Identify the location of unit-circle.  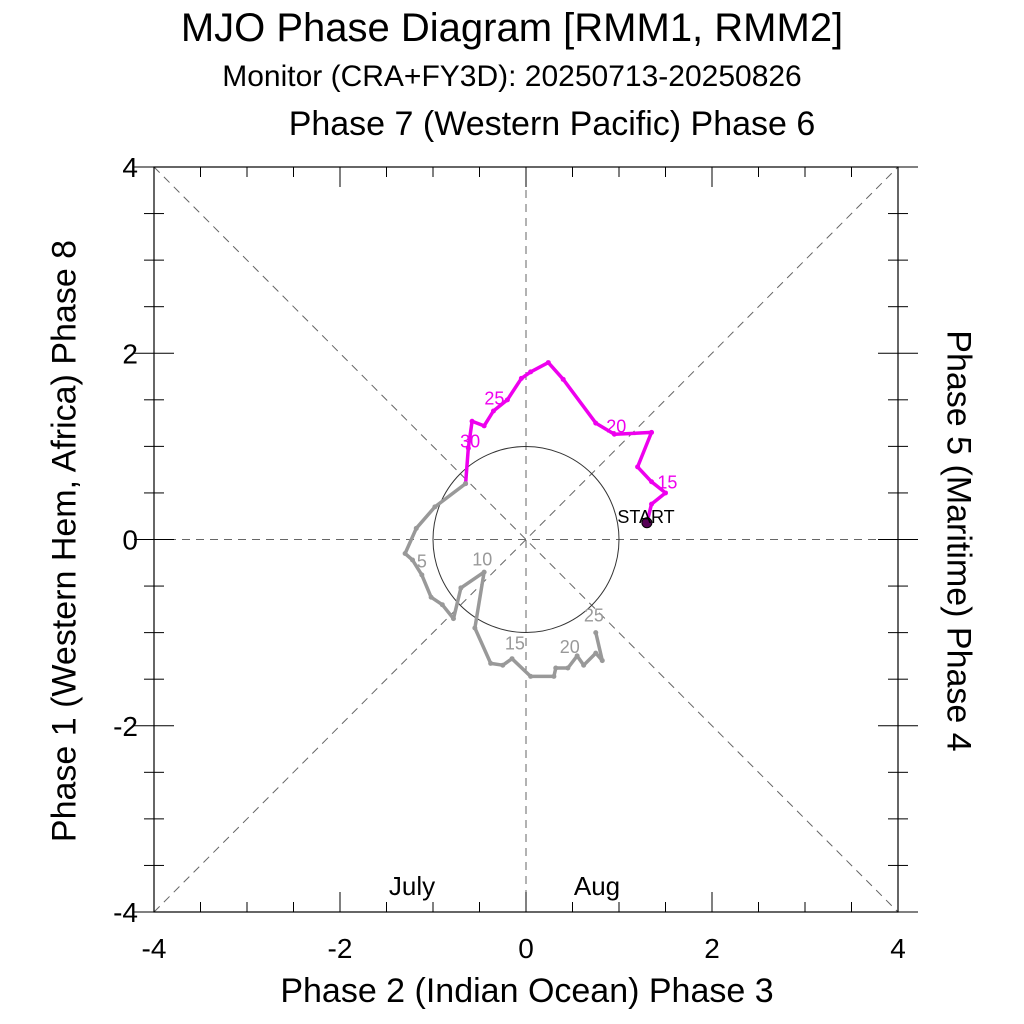
(526, 539).